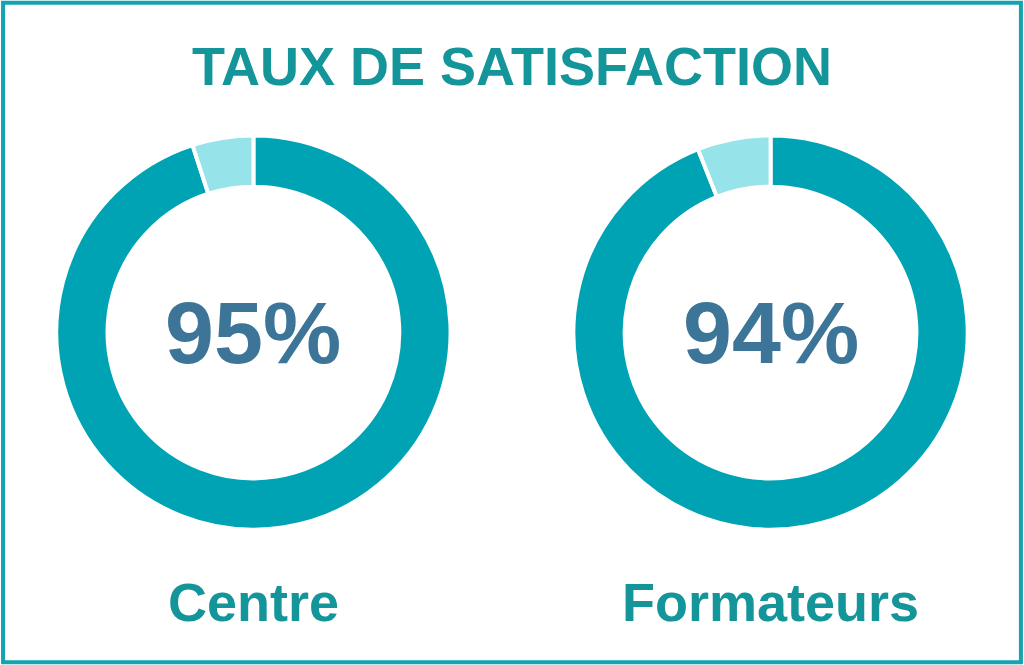 Image resolution: width=1024 pixels, height=665 pixels. I want to click on text: Centre, so click(254, 602).